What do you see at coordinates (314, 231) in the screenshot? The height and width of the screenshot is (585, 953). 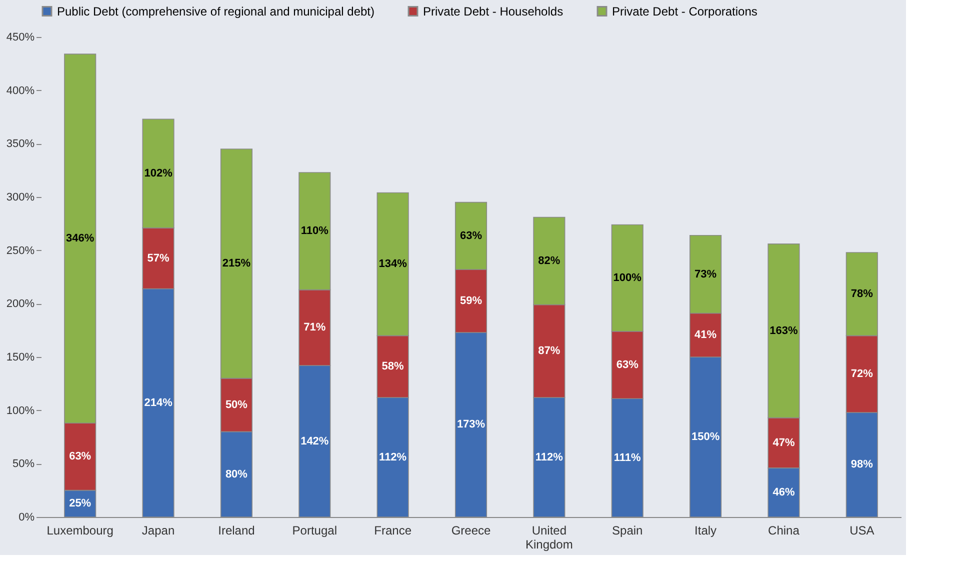 I see `data-label: 110%` at bounding box center [314, 231].